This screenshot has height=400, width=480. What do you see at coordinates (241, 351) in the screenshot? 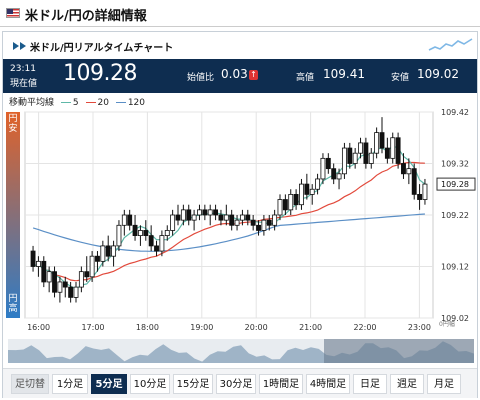
I see `range-navigator` at bounding box center [241, 351].